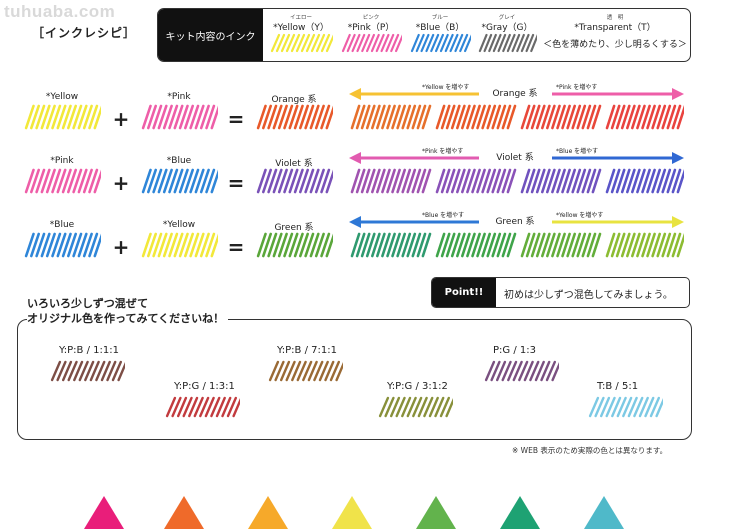 This screenshot has width=751, height=529. I want to click on arrow-left-hint: *Blue を増やす, so click(443, 215).